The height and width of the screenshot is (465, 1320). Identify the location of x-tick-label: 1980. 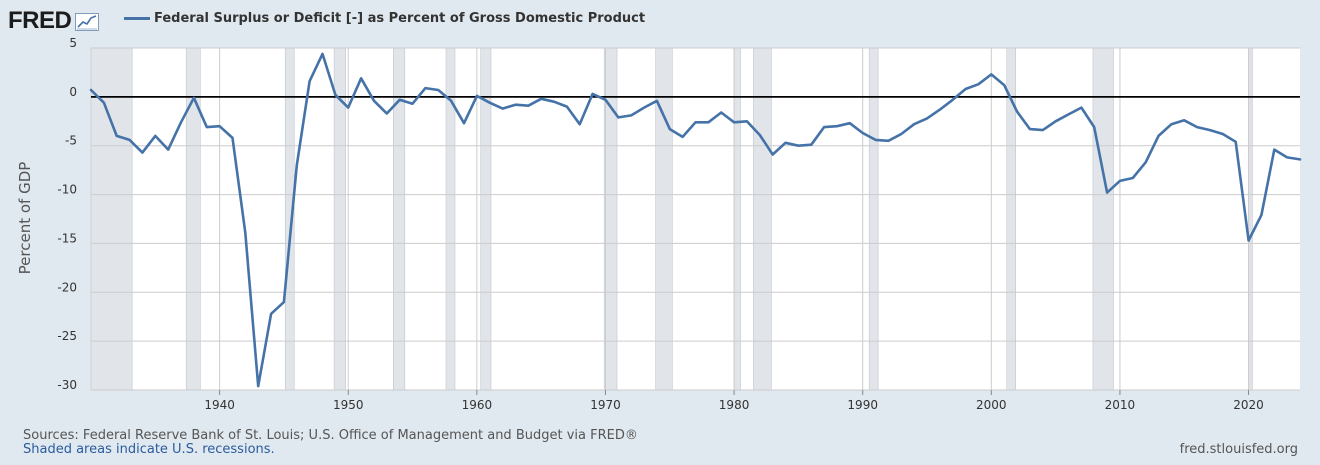
(734, 405).